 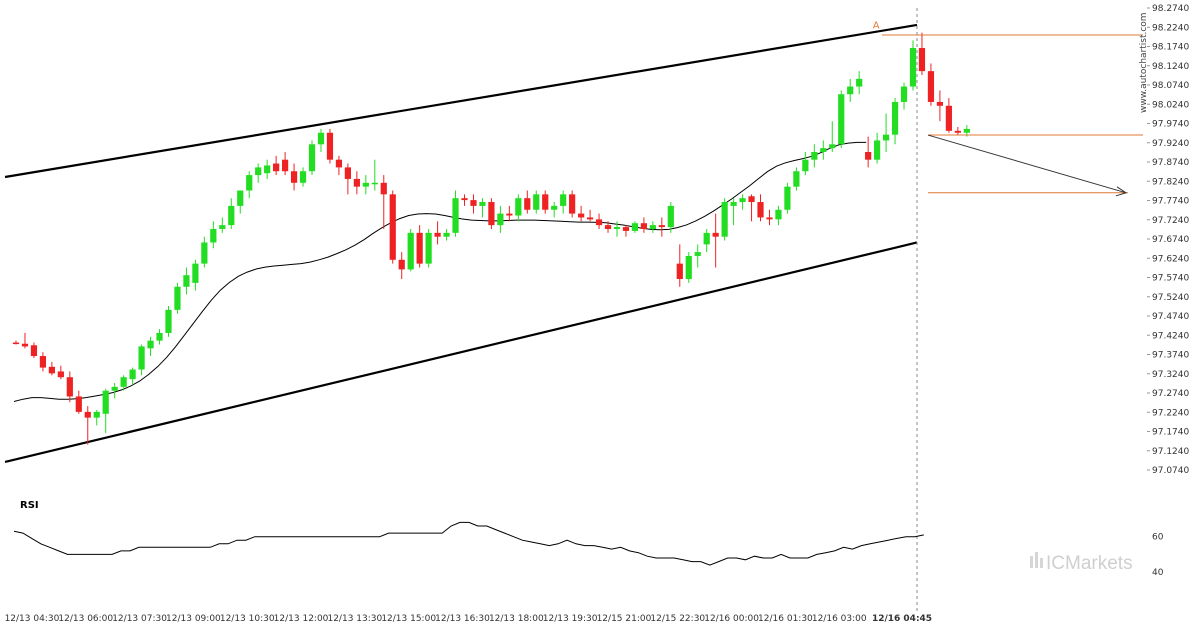 I want to click on price-tick-label: 98.0240, so click(x=1170, y=105).